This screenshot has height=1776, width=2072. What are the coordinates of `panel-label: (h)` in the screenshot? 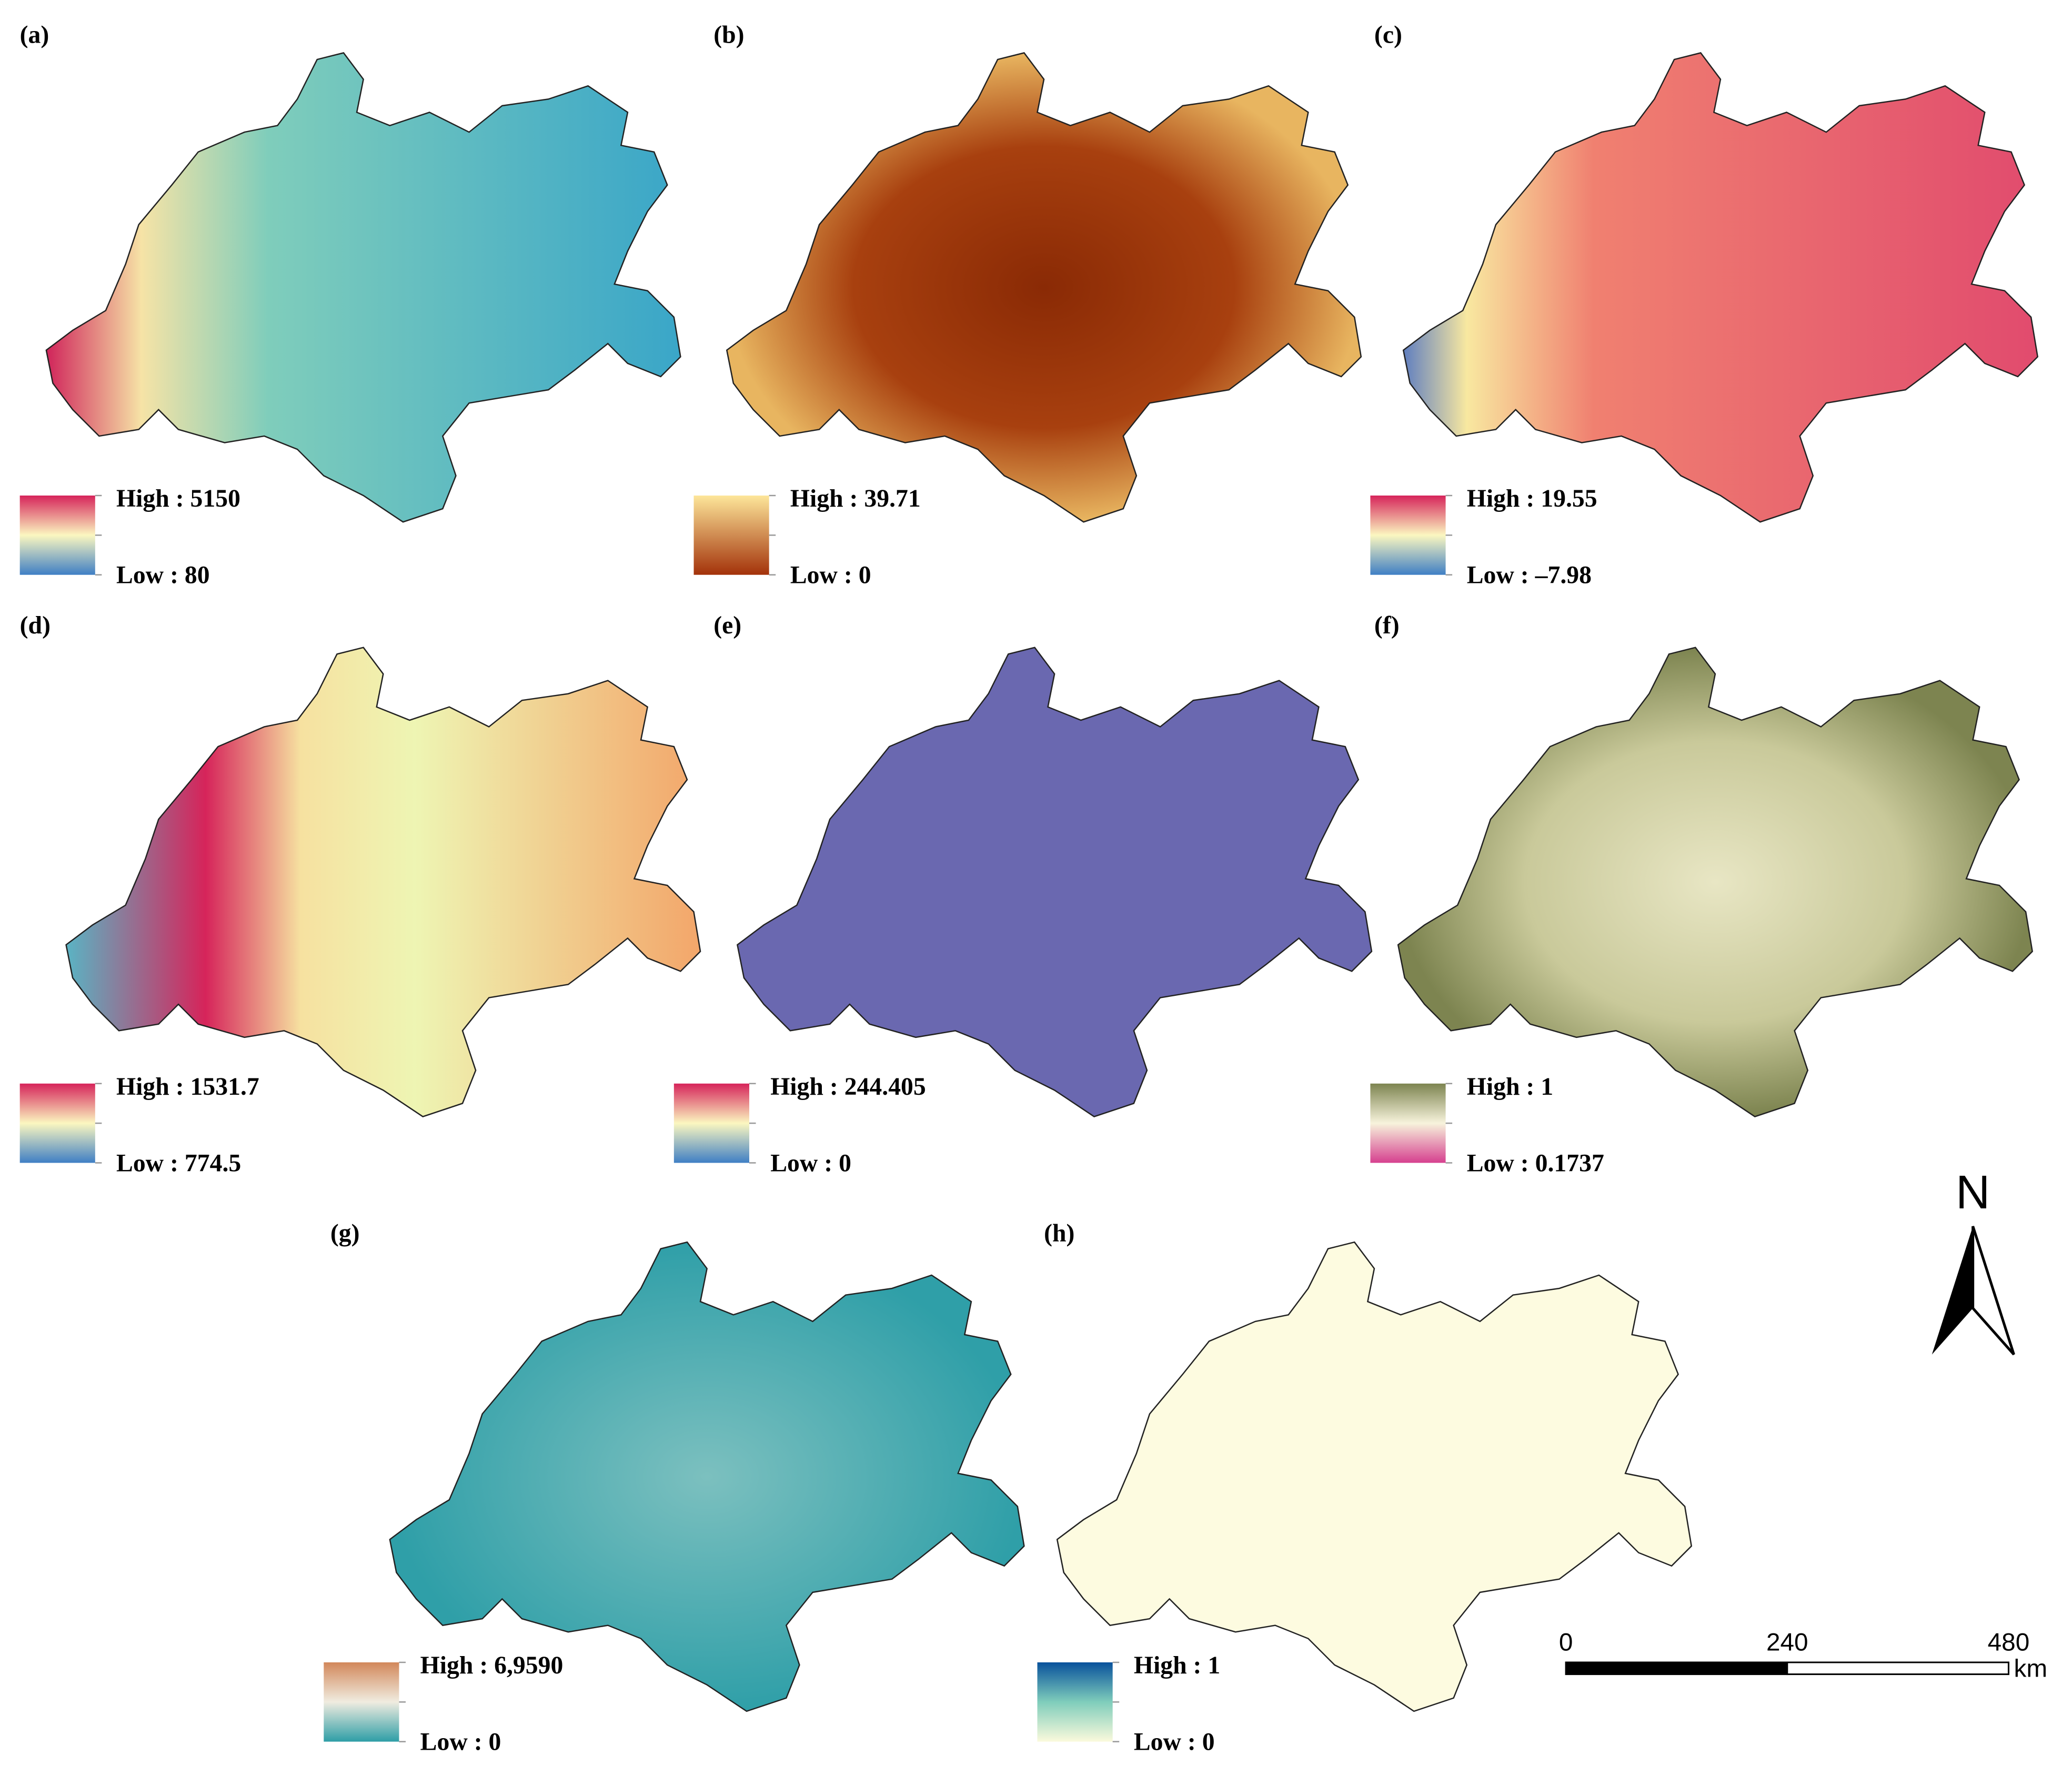 It's located at (1059, 1233).